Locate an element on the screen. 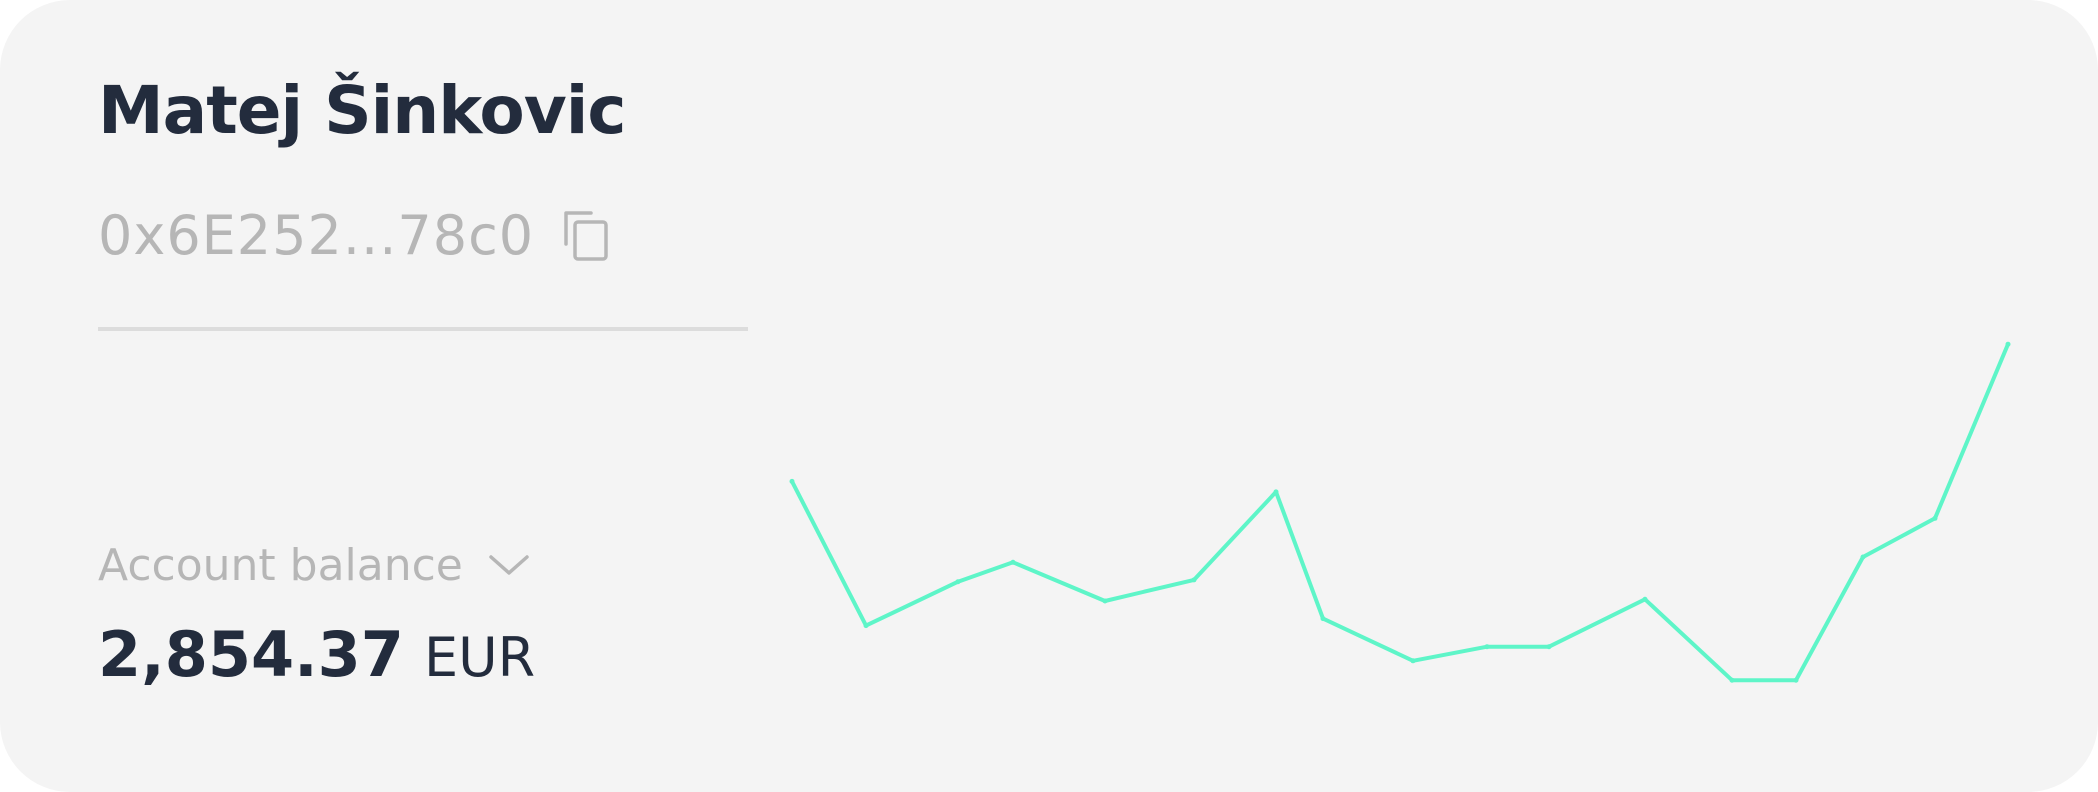 The height and width of the screenshot is (792, 2098). balance-dropdown: Account balance is located at coordinates (314, 566).